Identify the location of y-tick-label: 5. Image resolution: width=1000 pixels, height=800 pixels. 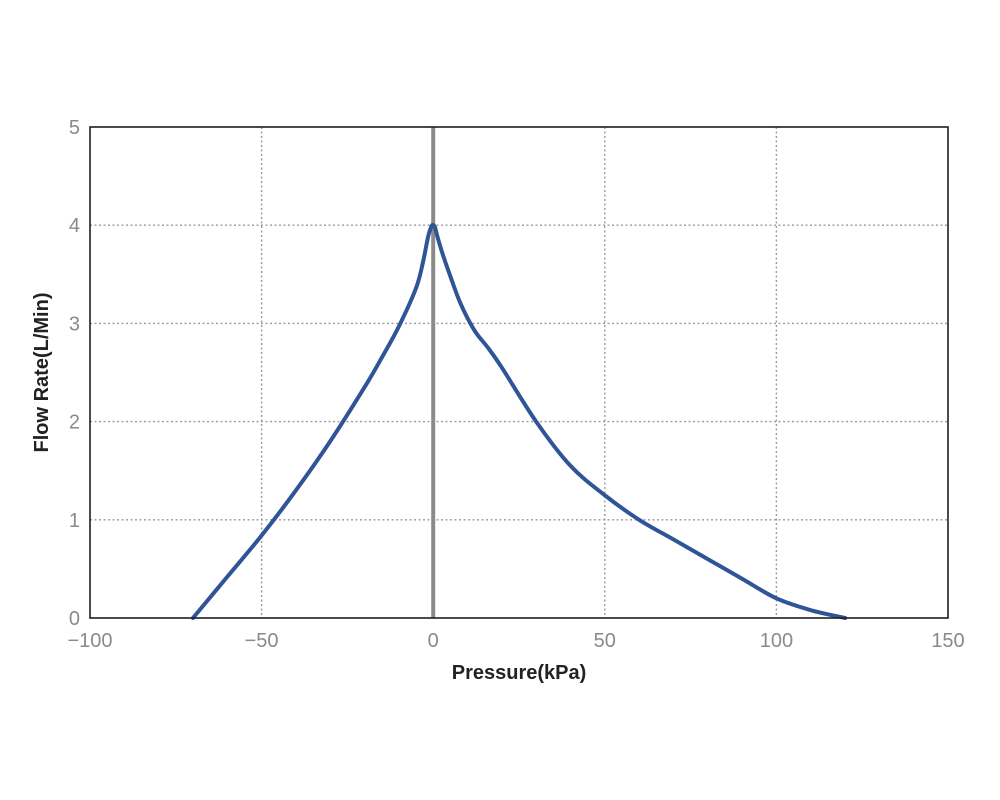
(74, 128).